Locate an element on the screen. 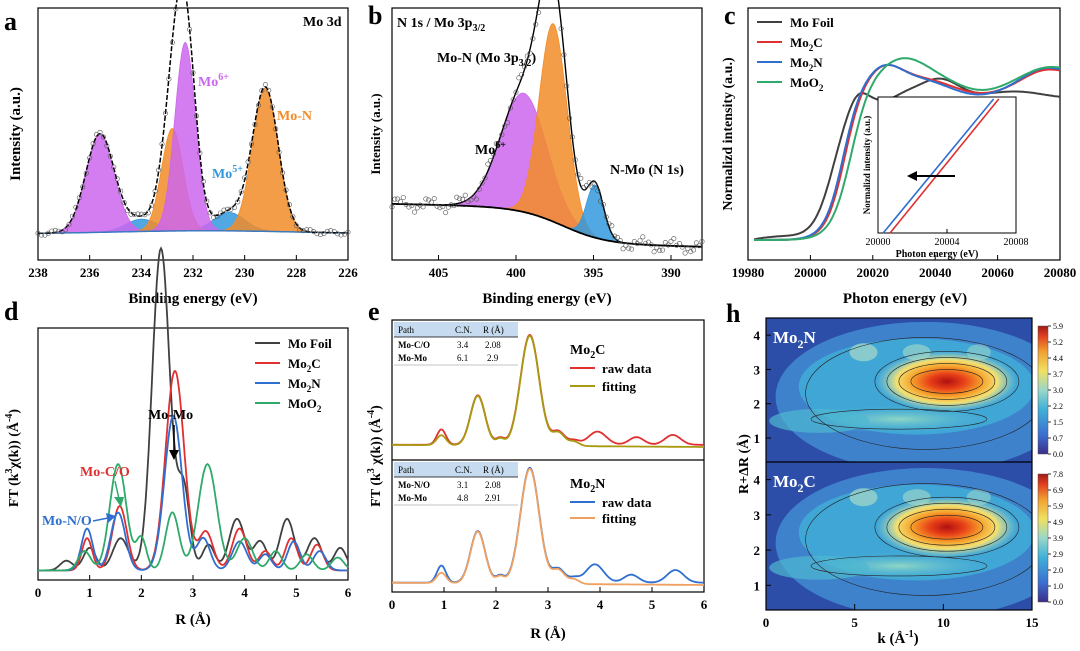 The width and height of the screenshot is (1080, 651). table-bottom-r0c0: Mo-N/O is located at coordinates (414, 485).